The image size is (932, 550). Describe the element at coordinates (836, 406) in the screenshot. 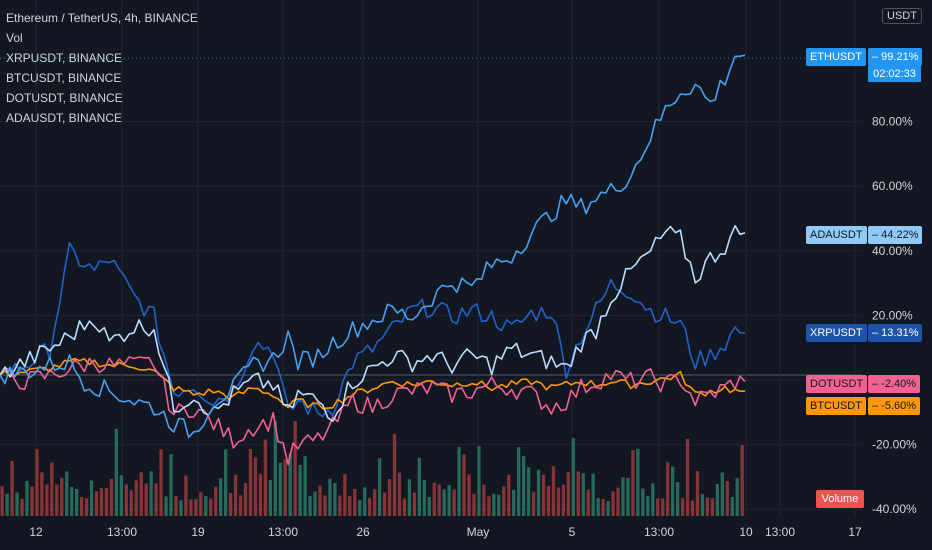

I see `price-tag-name: BTCUSDT` at that location.